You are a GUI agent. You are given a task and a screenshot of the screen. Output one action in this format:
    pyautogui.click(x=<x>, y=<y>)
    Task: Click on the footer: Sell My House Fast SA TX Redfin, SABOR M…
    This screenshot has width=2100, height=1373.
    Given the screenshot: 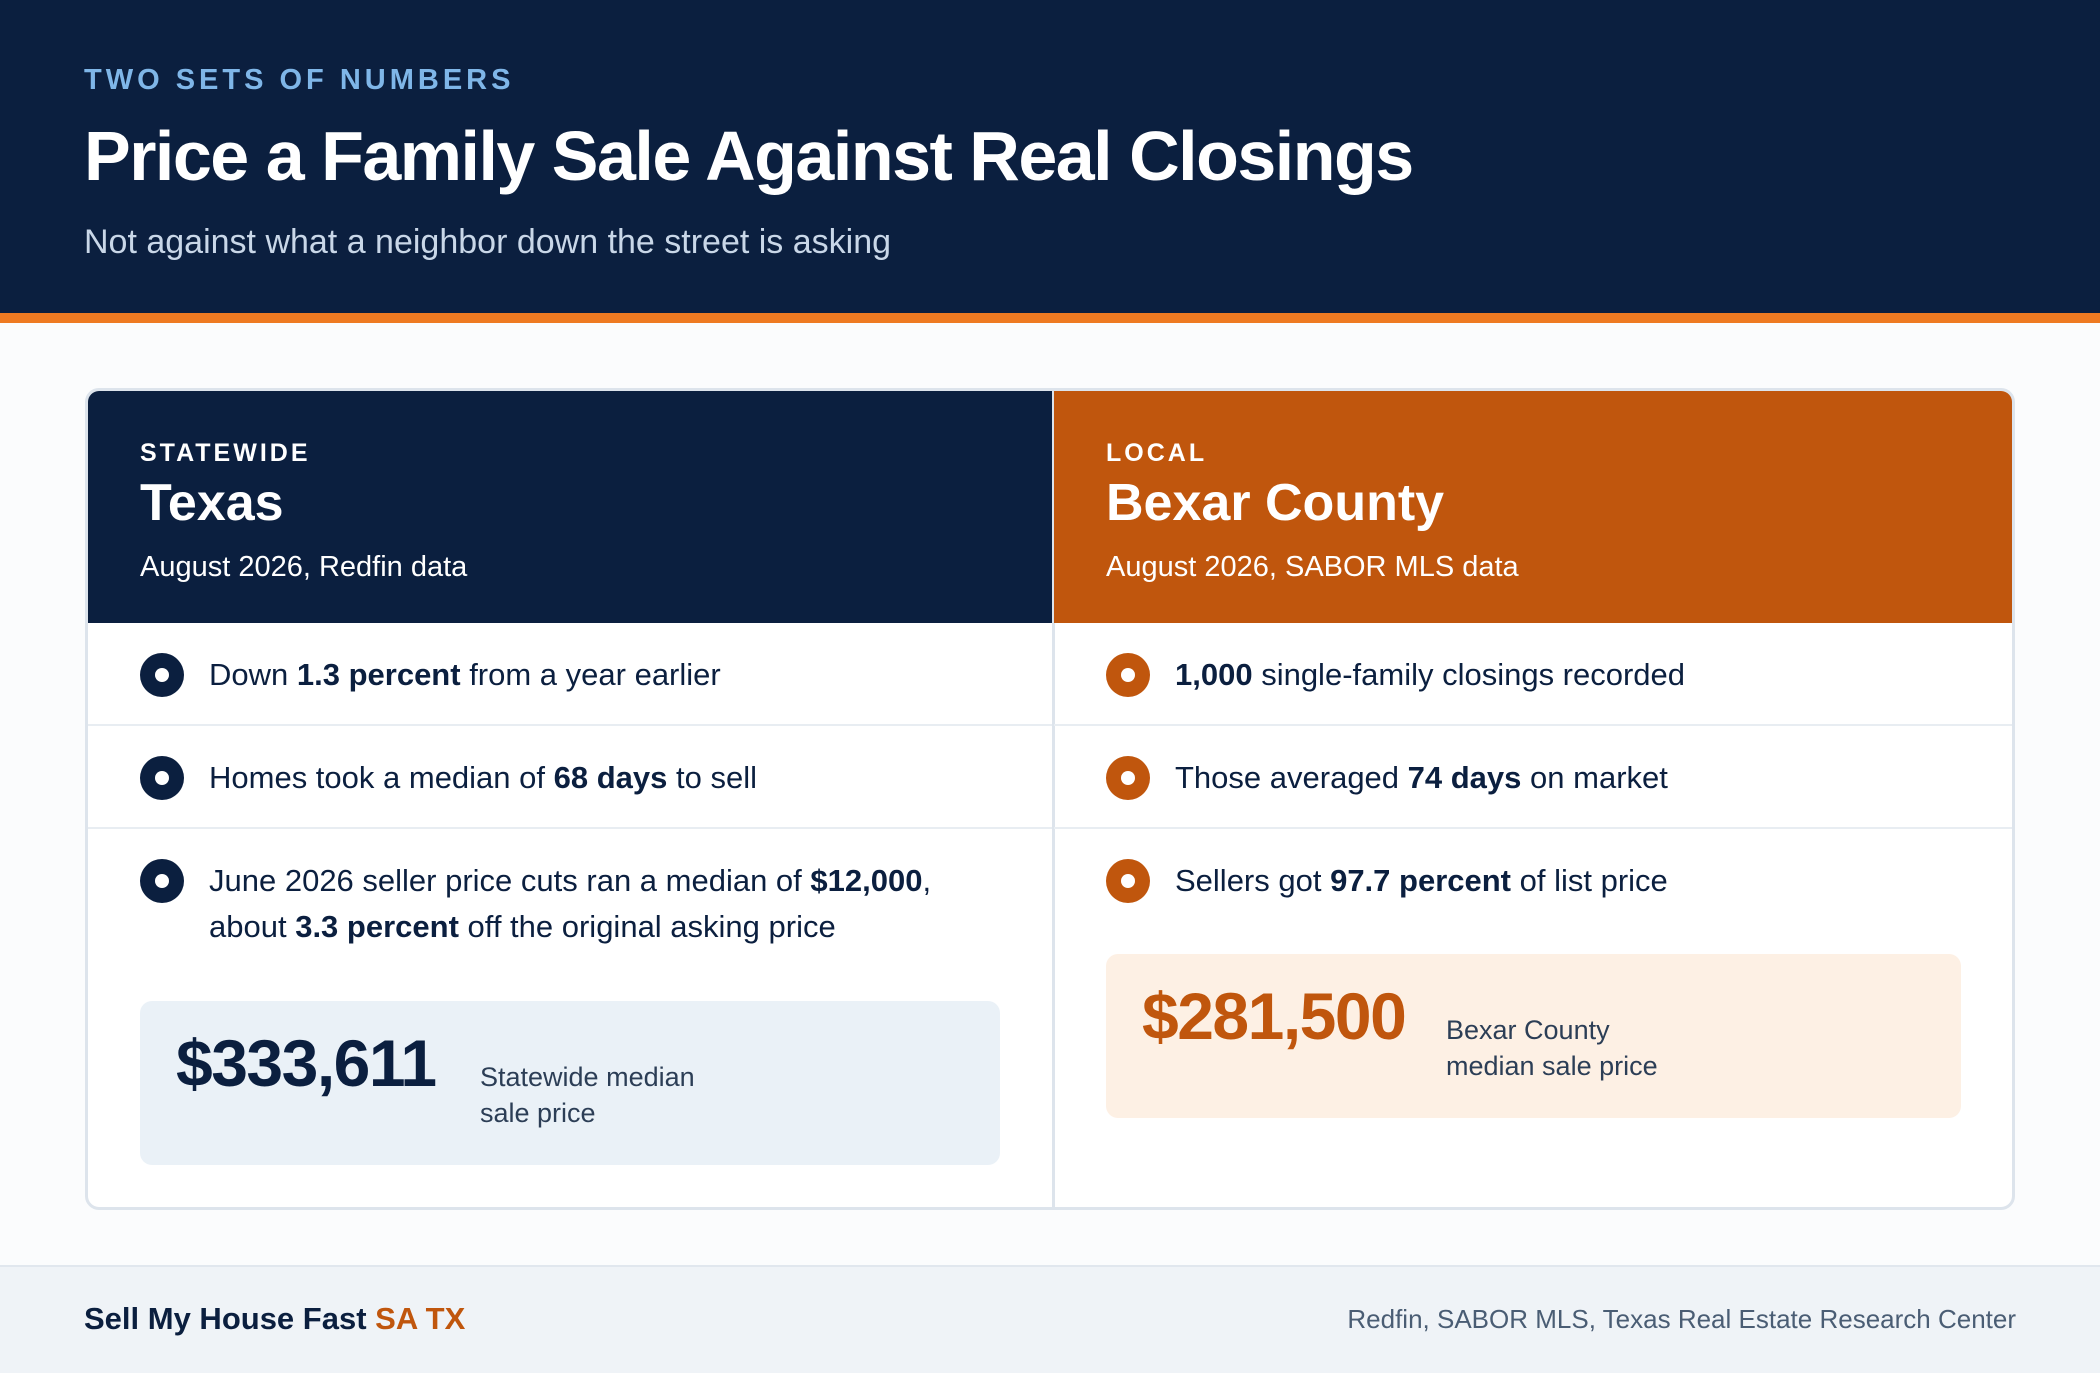 What is the action you would take?
    pyautogui.click(x=1050, y=1319)
    